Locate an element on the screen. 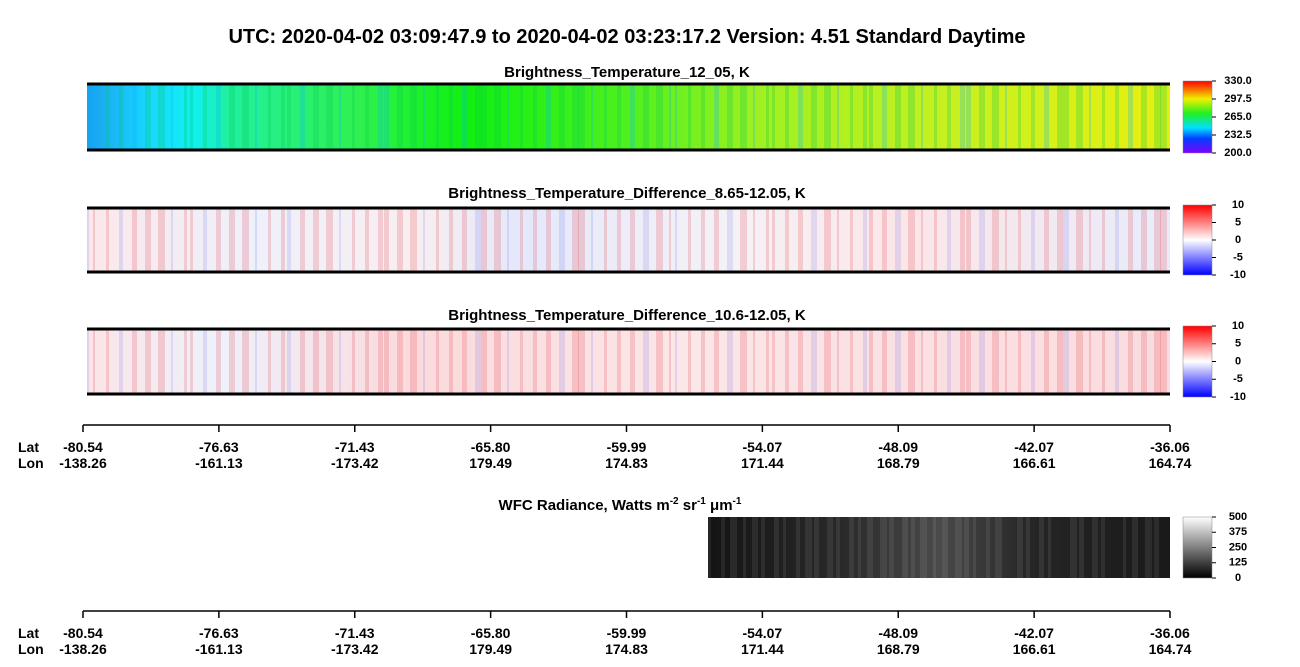 This screenshot has height=667, width=1300. colorbar-tick-label: 10 is located at coordinates (1238, 326).